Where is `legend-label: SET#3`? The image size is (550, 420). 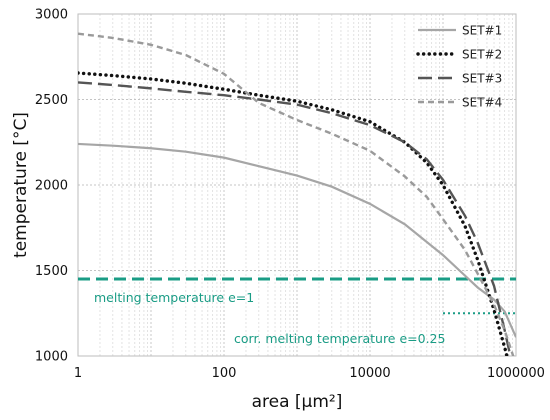 legend-label: SET#3 is located at coordinates (482, 79).